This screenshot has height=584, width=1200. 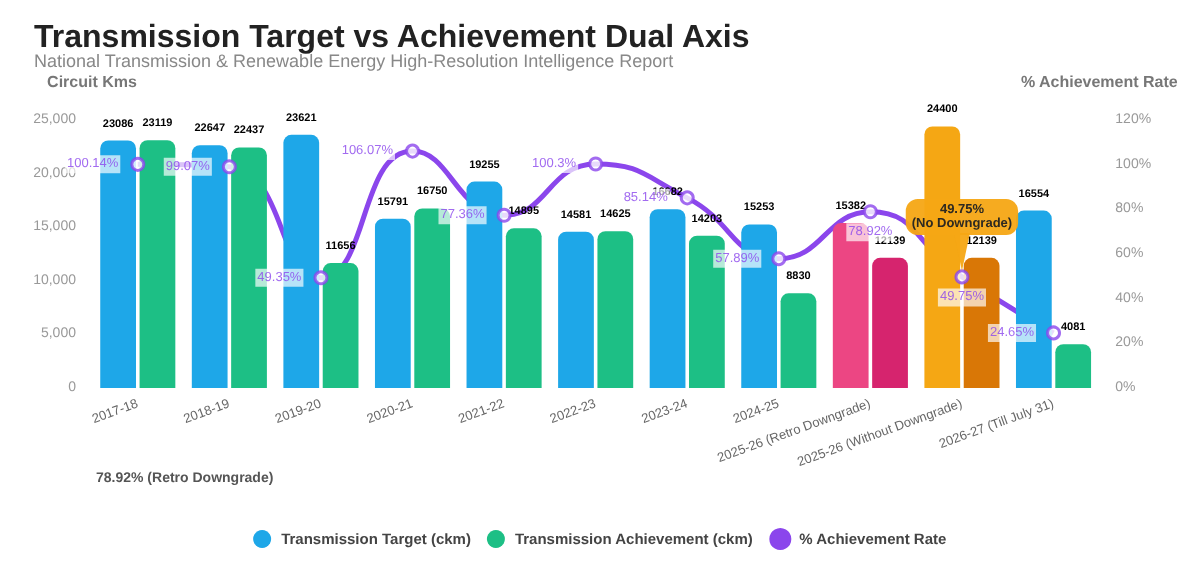 What do you see at coordinates (354, 61) in the screenshot?
I see `chart-subtitle: National Transmission & Renewable Energy High-Resolution Intelligence Report` at bounding box center [354, 61].